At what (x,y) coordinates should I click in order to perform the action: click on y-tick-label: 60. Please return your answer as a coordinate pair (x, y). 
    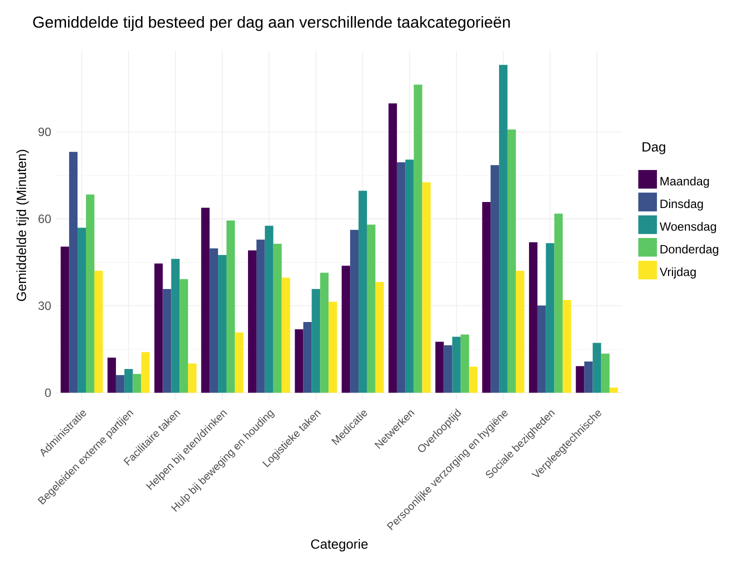
    Looking at the image, I should click on (44, 219).